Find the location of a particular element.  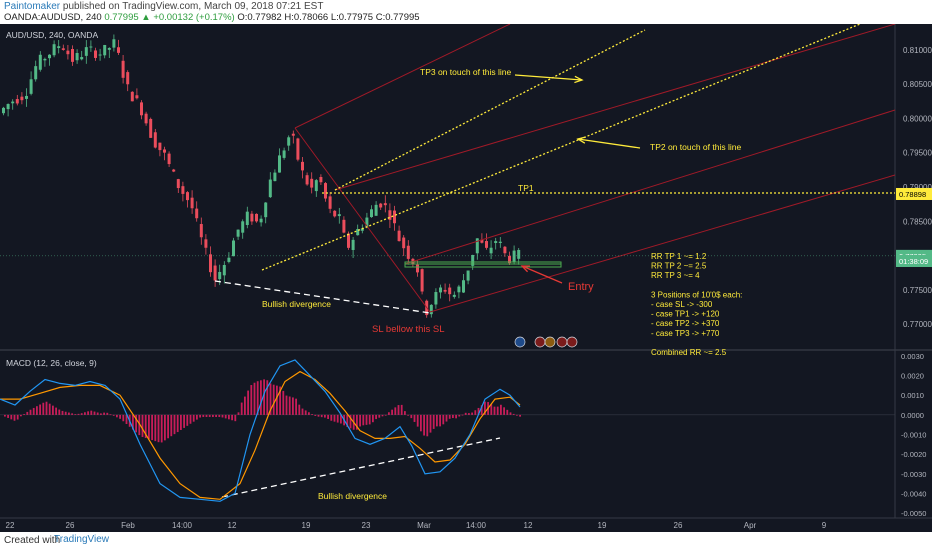

tp2-annotation: TP2 on touch of this line is located at coordinates (695, 147).